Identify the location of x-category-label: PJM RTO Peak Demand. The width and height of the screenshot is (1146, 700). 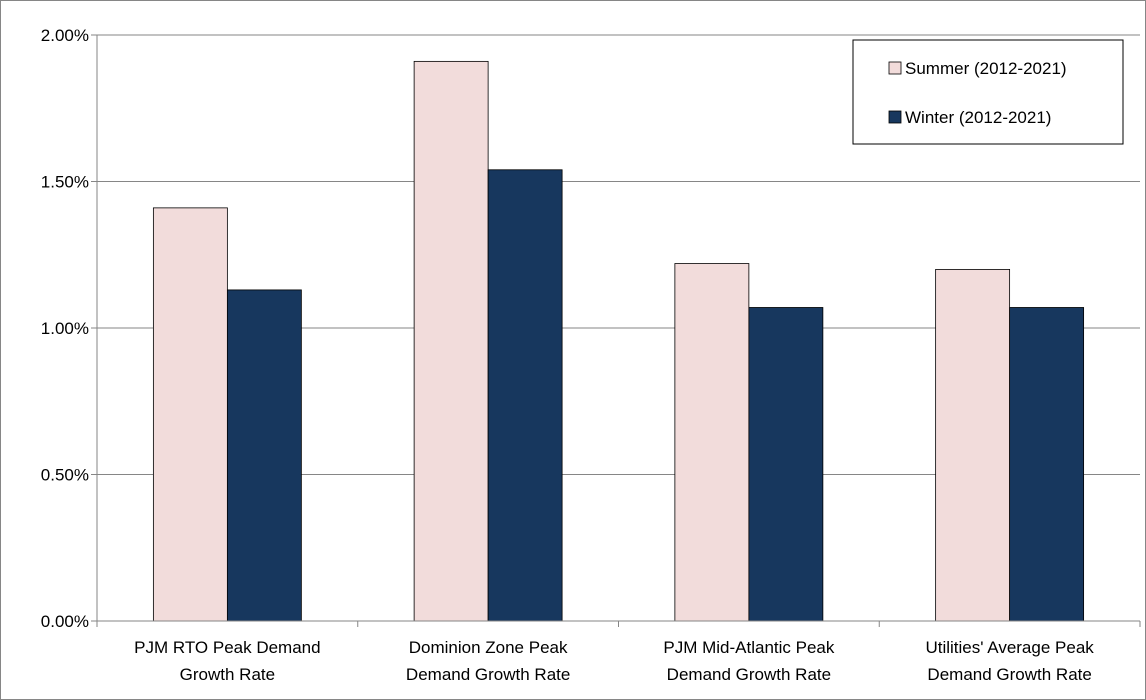
(227, 647).